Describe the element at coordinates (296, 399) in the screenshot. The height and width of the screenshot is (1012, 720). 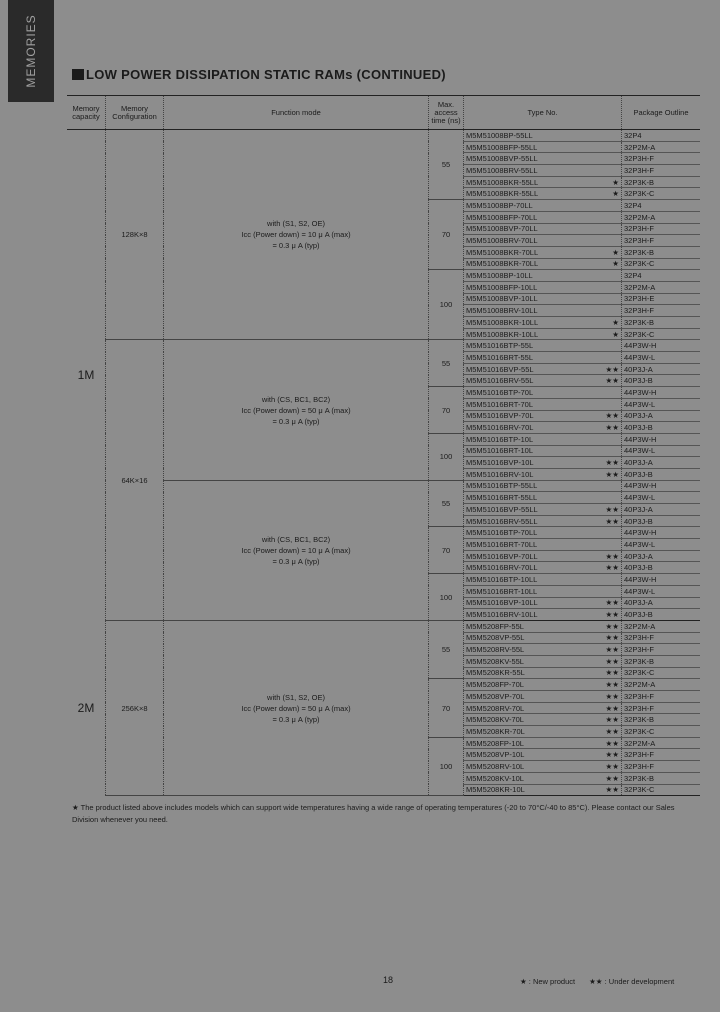
I see `function-line: with (CS, BC1, BC2)` at that location.